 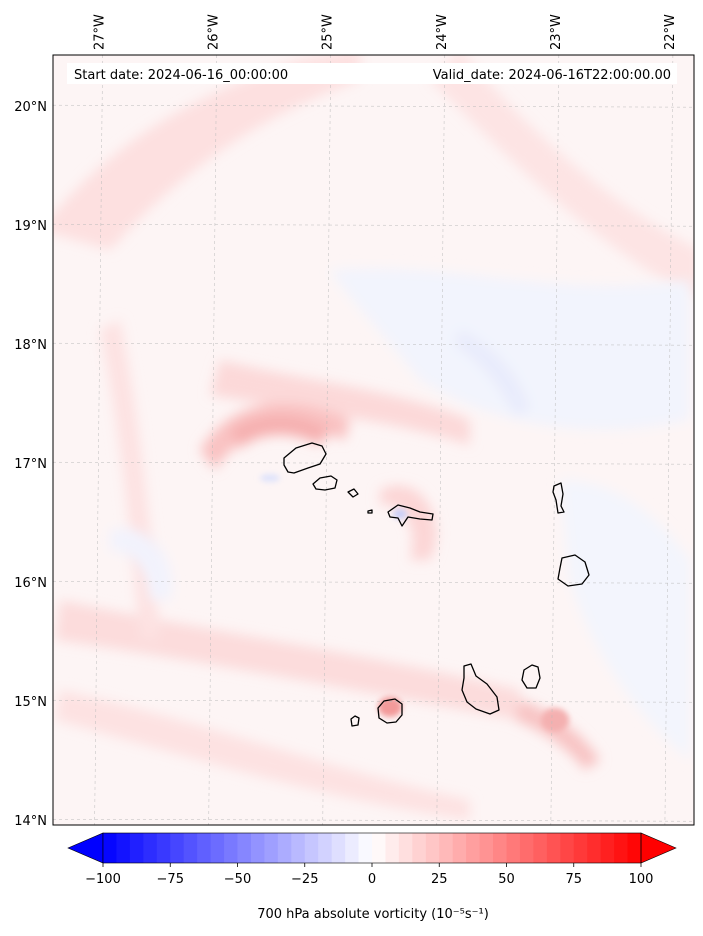 I want to click on island-branco, so click(x=370, y=511).